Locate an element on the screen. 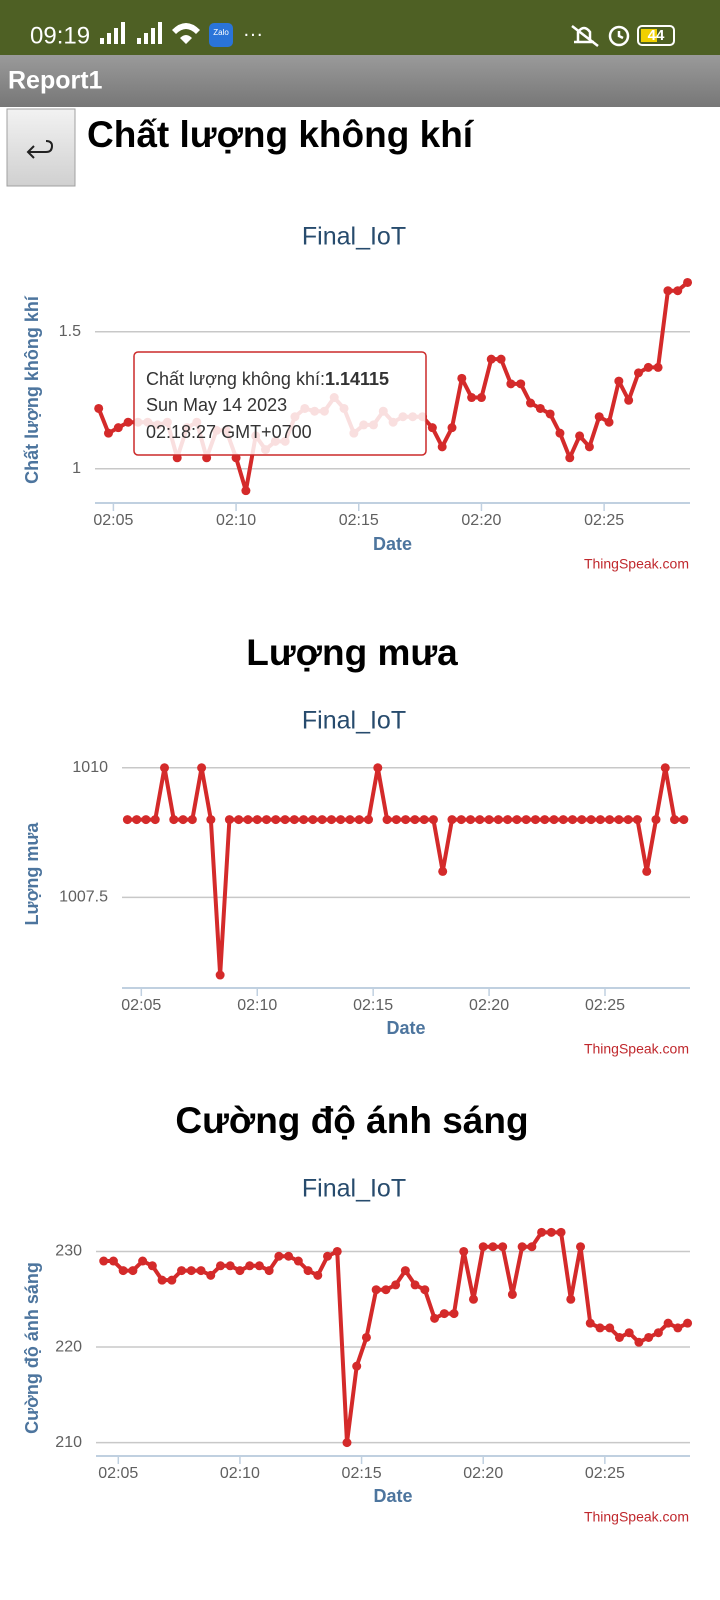  app-icon is located at coordinates (221, 35).